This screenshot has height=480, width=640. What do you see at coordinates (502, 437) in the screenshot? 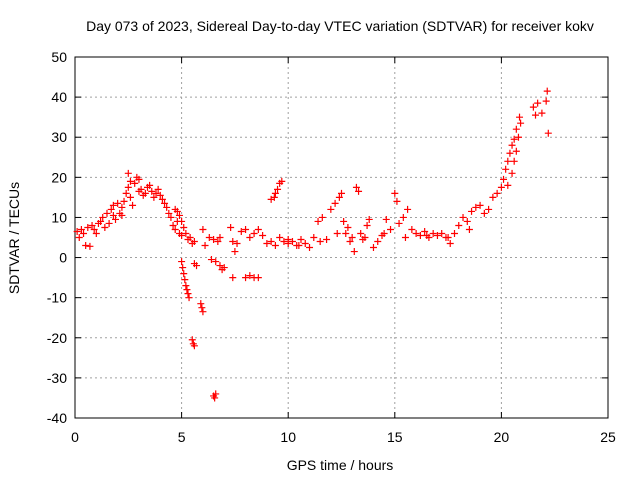
I see `x-tick-label: 20` at bounding box center [502, 437].